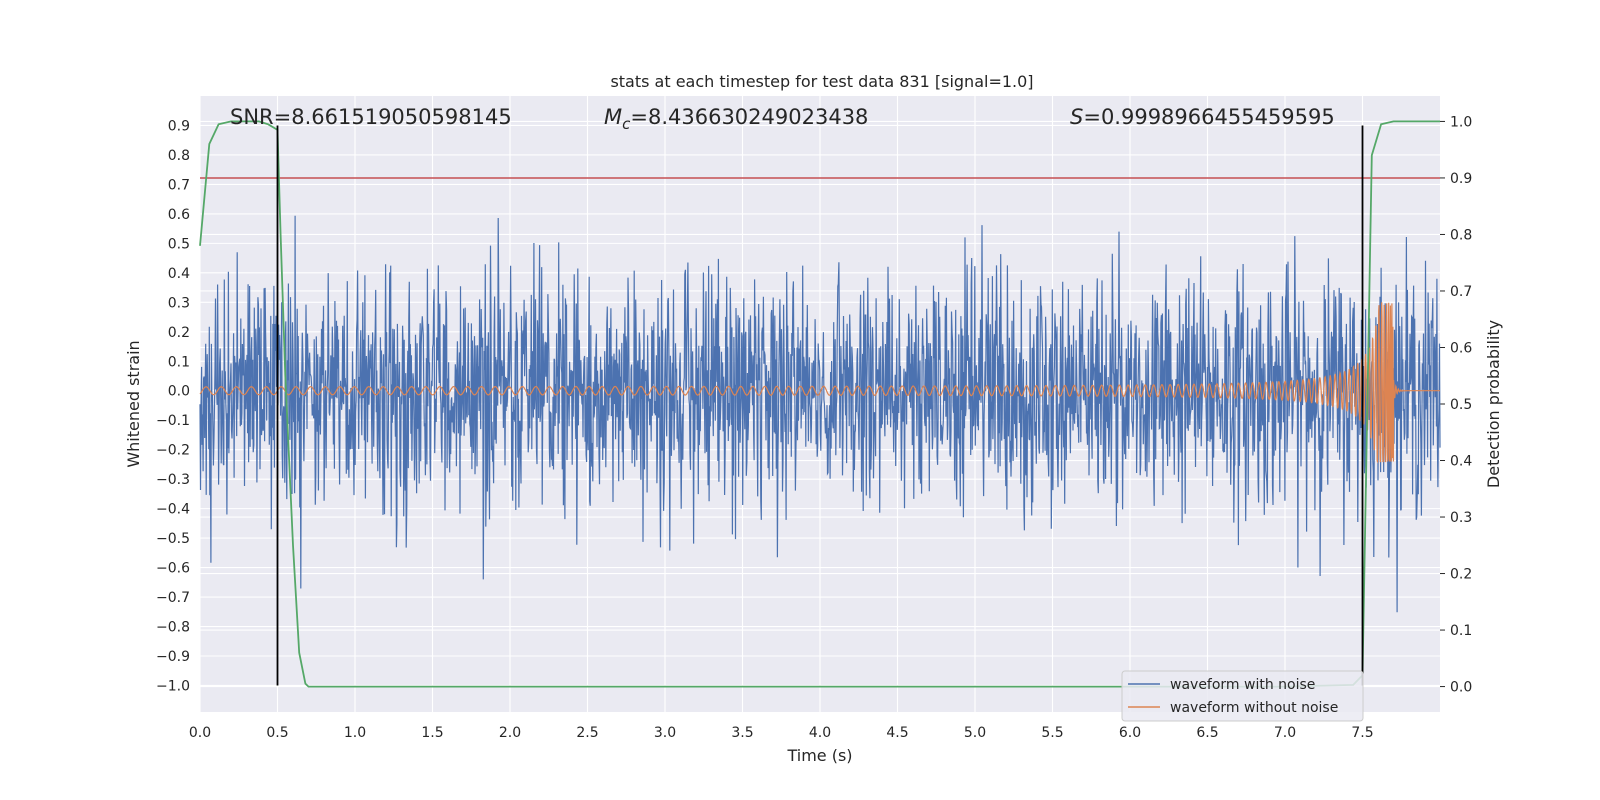 This screenshot has height=800, width=1600. I want to click on x-tick-label: 1.5, so click(432, 733).